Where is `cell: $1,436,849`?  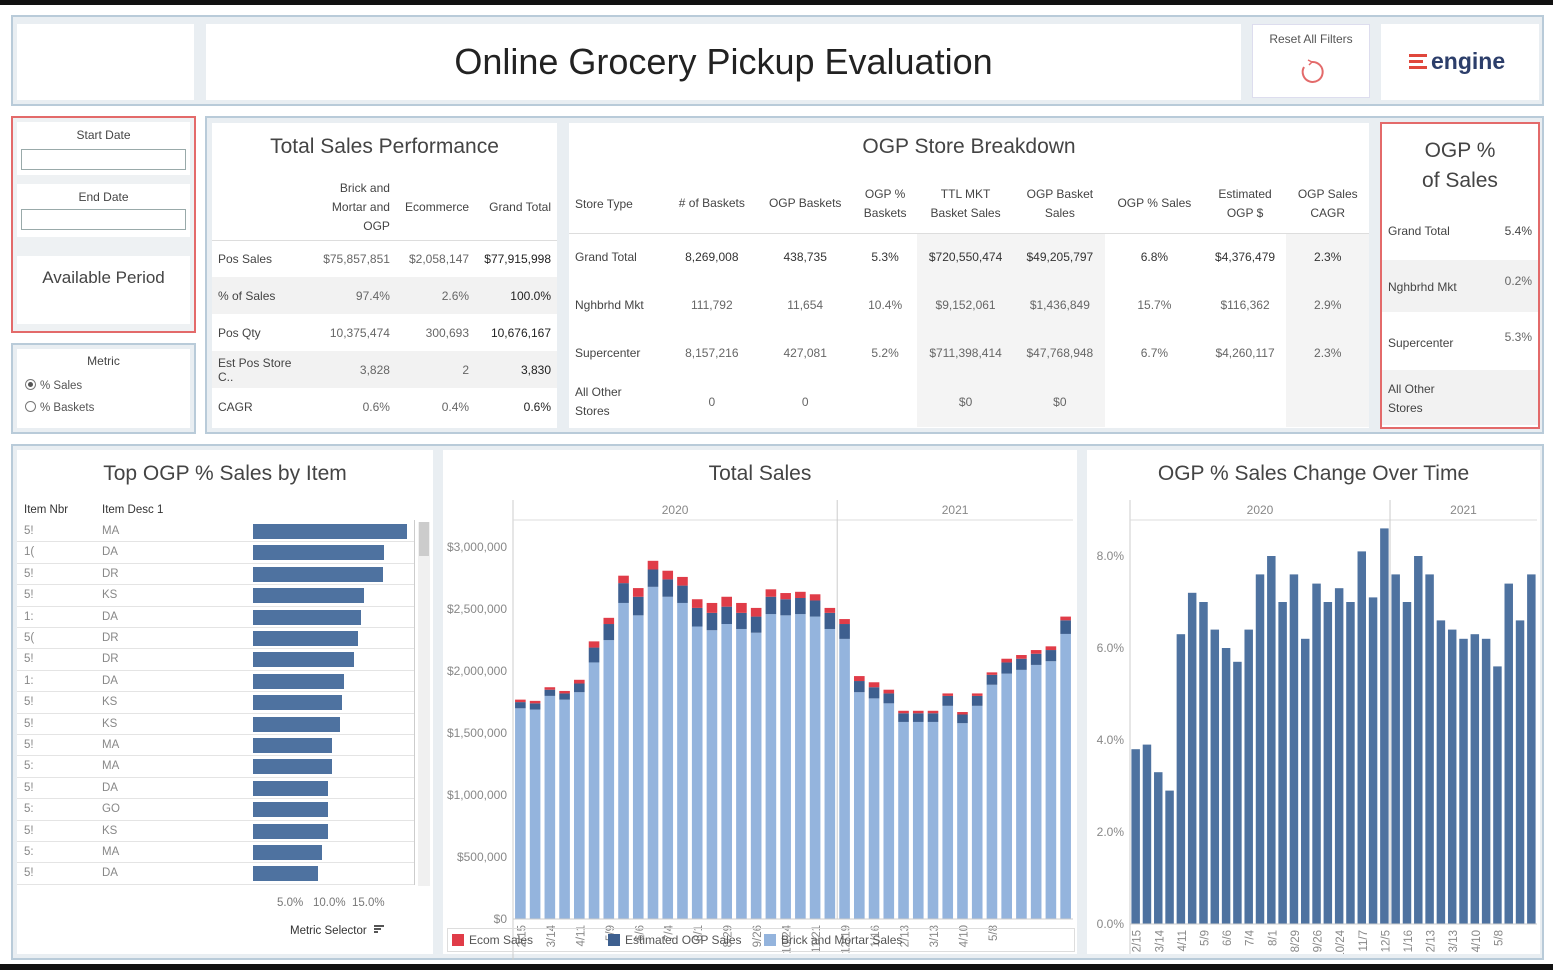
cell: $1,436,849 is located at coordinates (1060, 305).